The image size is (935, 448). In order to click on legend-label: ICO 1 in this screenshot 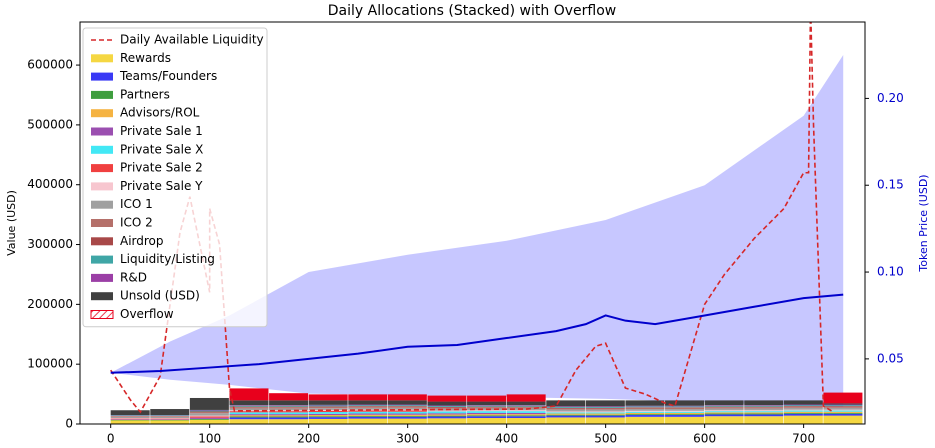, I will do `click(136, 204)`.